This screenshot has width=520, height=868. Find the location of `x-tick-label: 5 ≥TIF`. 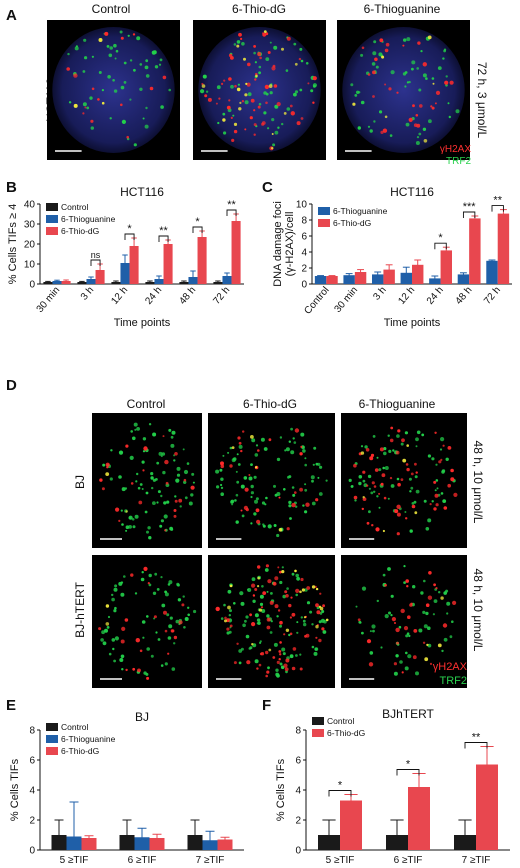

x-tick-label: 5 ≥TIF is located at coordinates (340, 860).